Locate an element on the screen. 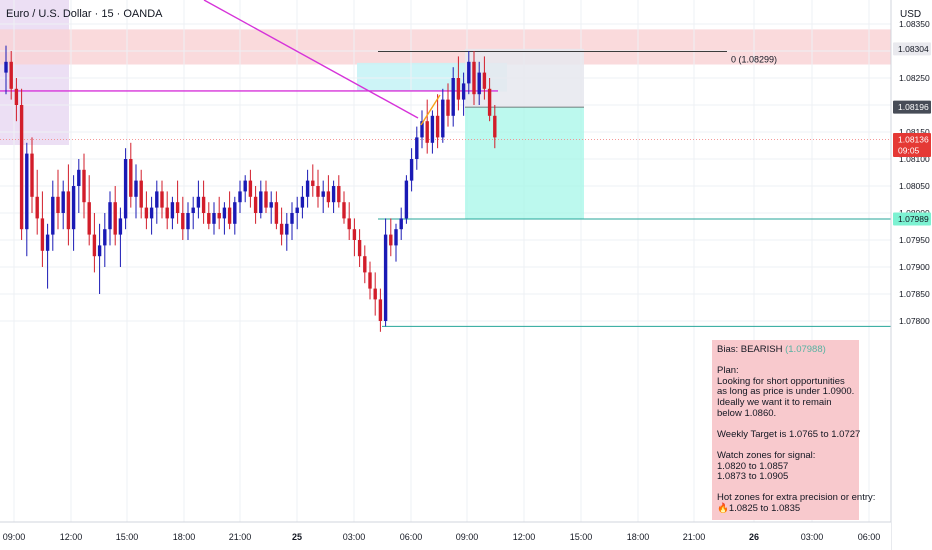 The height and width of the screenshot is (550, 932). time-tick-label: 26 is located at coordinates (754, 537).